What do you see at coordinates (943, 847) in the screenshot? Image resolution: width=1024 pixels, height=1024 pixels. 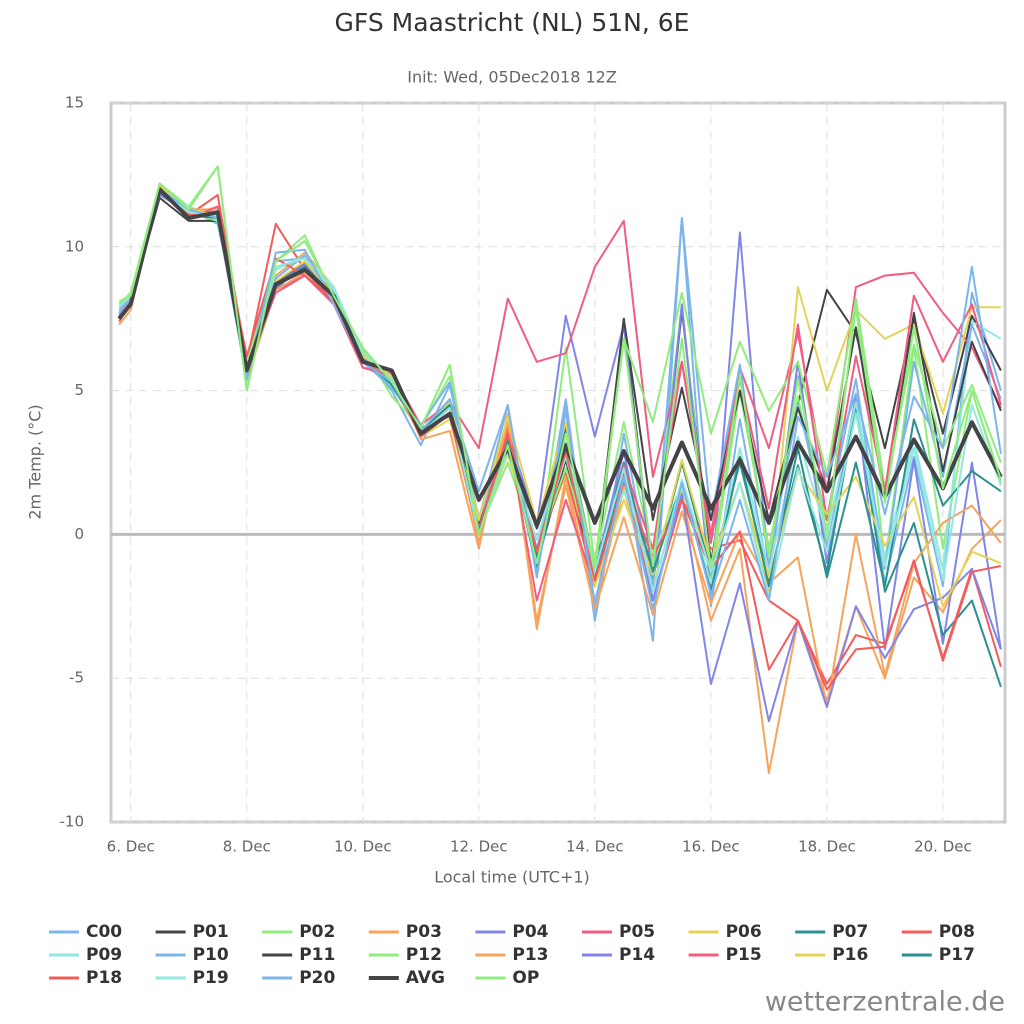 I see `x-tick-label: 20. Dec` at bounding box center [943, 847].